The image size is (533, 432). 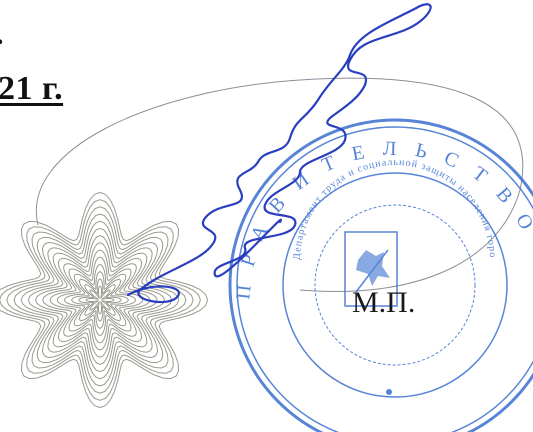 I want to click on page-edge-mark: ., so click(x=2, y=35).